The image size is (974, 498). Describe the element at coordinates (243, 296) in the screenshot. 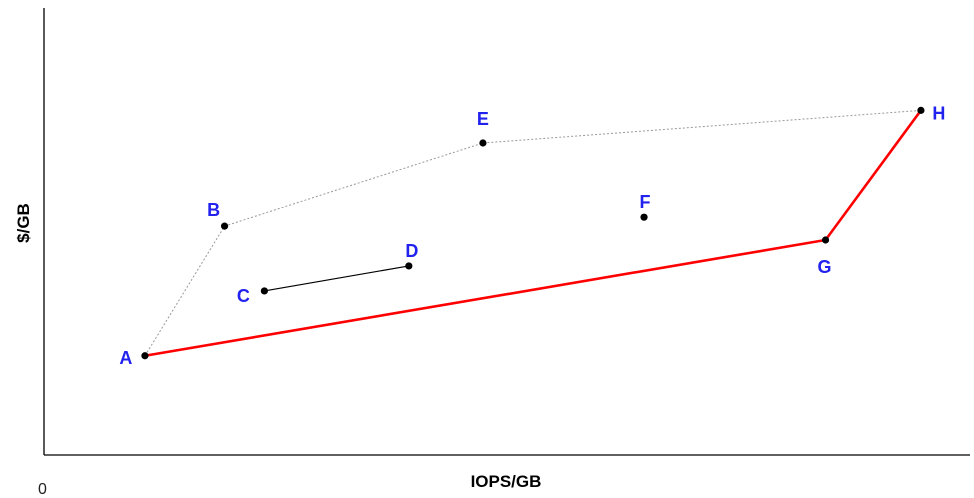

I see `point-label-c: C` at that location.